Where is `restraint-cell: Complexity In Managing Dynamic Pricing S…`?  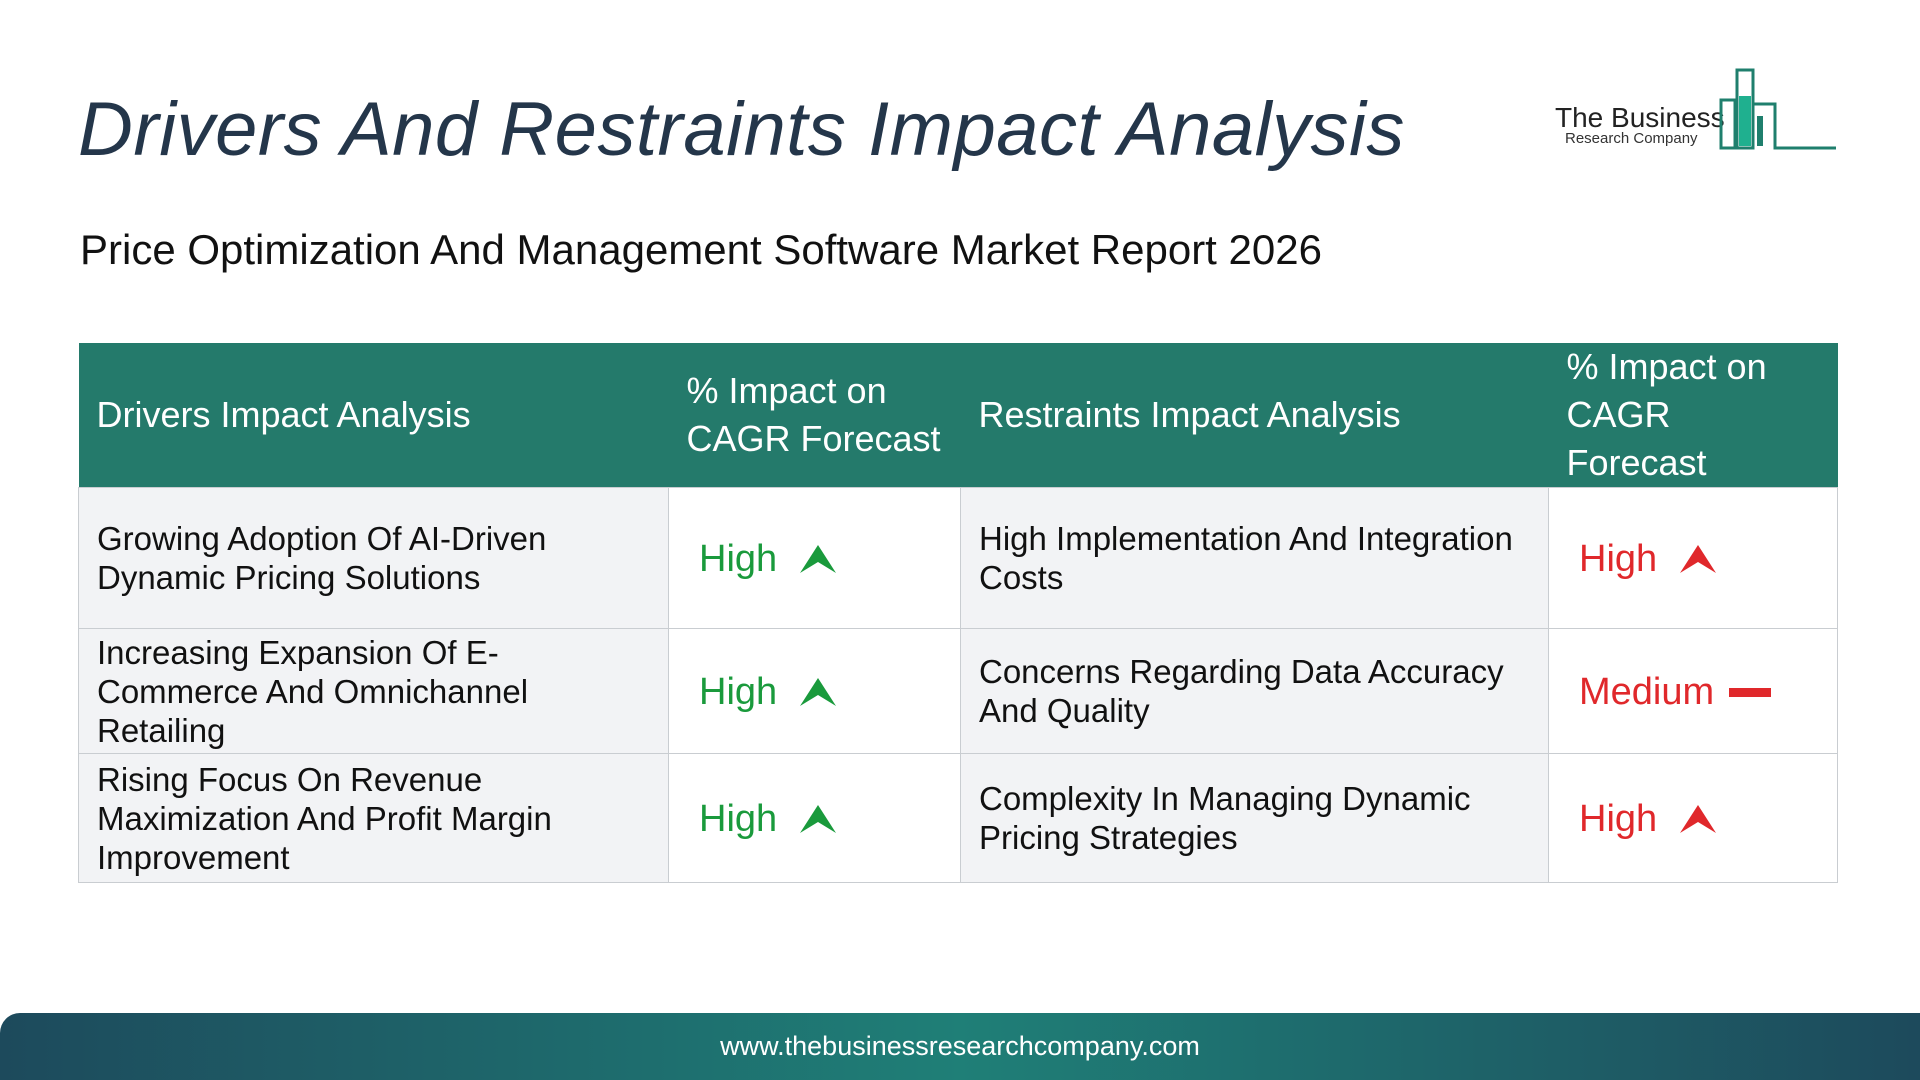 restraint-cell: Complexity In Managing Dynamic Pricing S… is located at coordinates (1254, 818).